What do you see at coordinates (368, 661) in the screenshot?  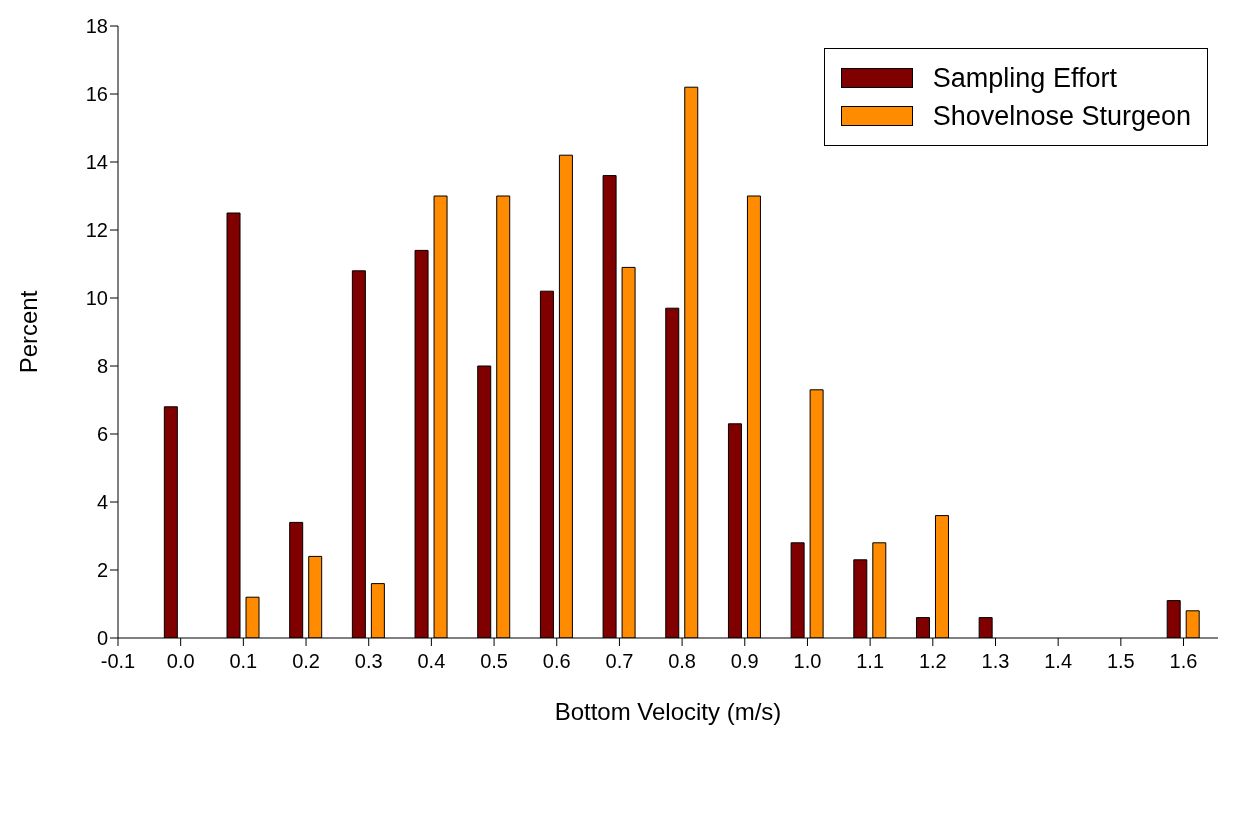 I see `x-tick-label: 0.3` at bounding box center [368, 661].